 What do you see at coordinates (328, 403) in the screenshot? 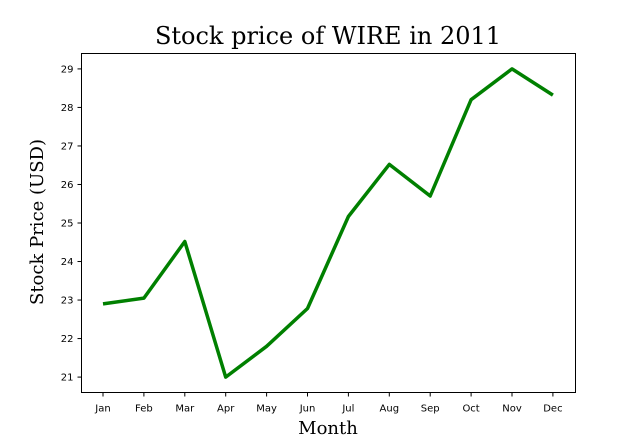
I see `x-axis: Jan Feb Mar Apr May Jun Jul Aug Sep Oct Nov Dec` at bounding box center [328, 403].